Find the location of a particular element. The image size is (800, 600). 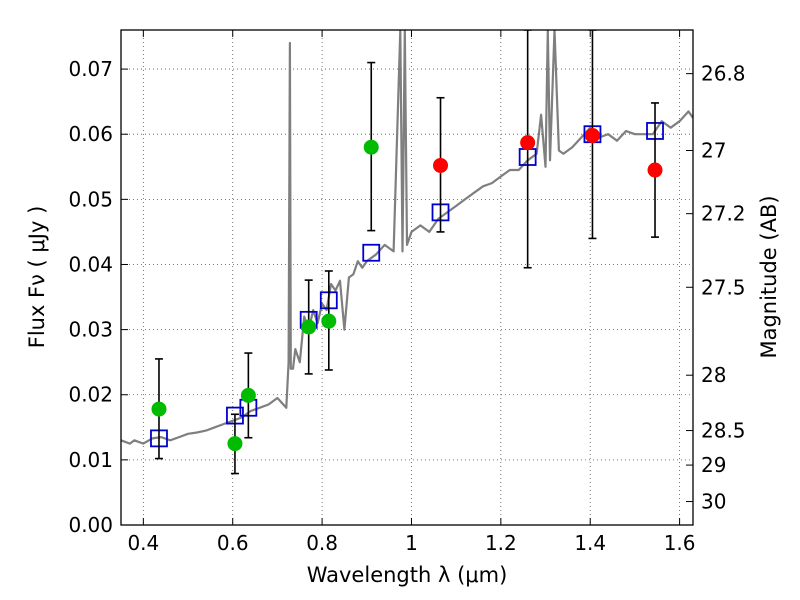

x-tick-label: 0.8 is located at coordinates (322, 543).